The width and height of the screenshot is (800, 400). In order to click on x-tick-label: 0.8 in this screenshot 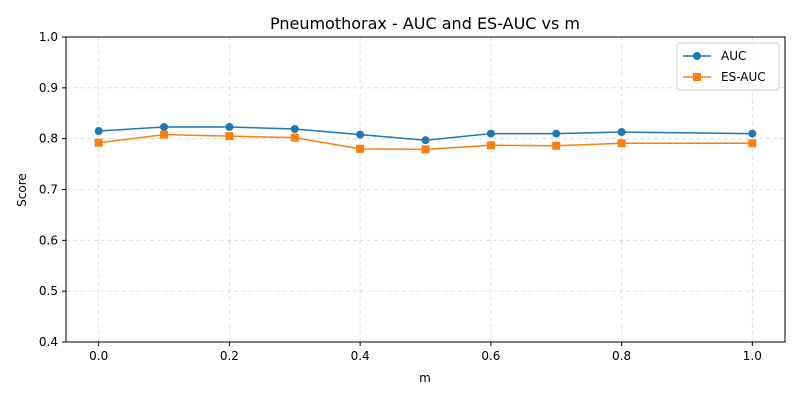, I will do `click(621, 356)`.